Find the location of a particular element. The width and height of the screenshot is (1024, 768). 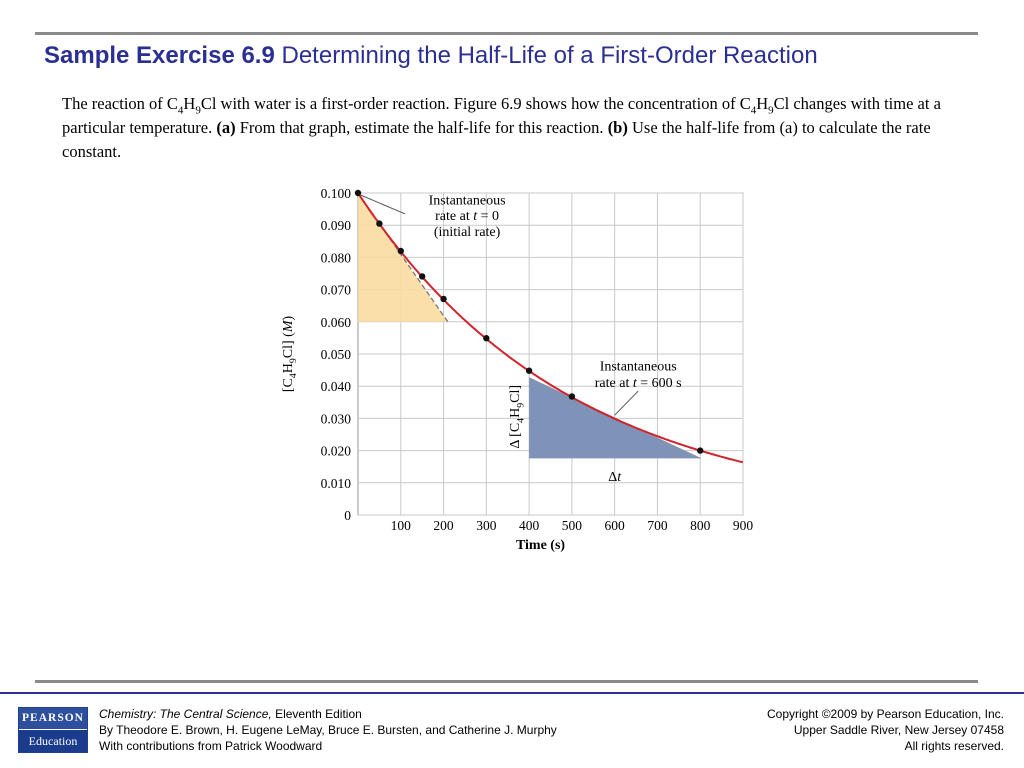

y-tick-label: 0.040 is located at coordinates (336, 386).